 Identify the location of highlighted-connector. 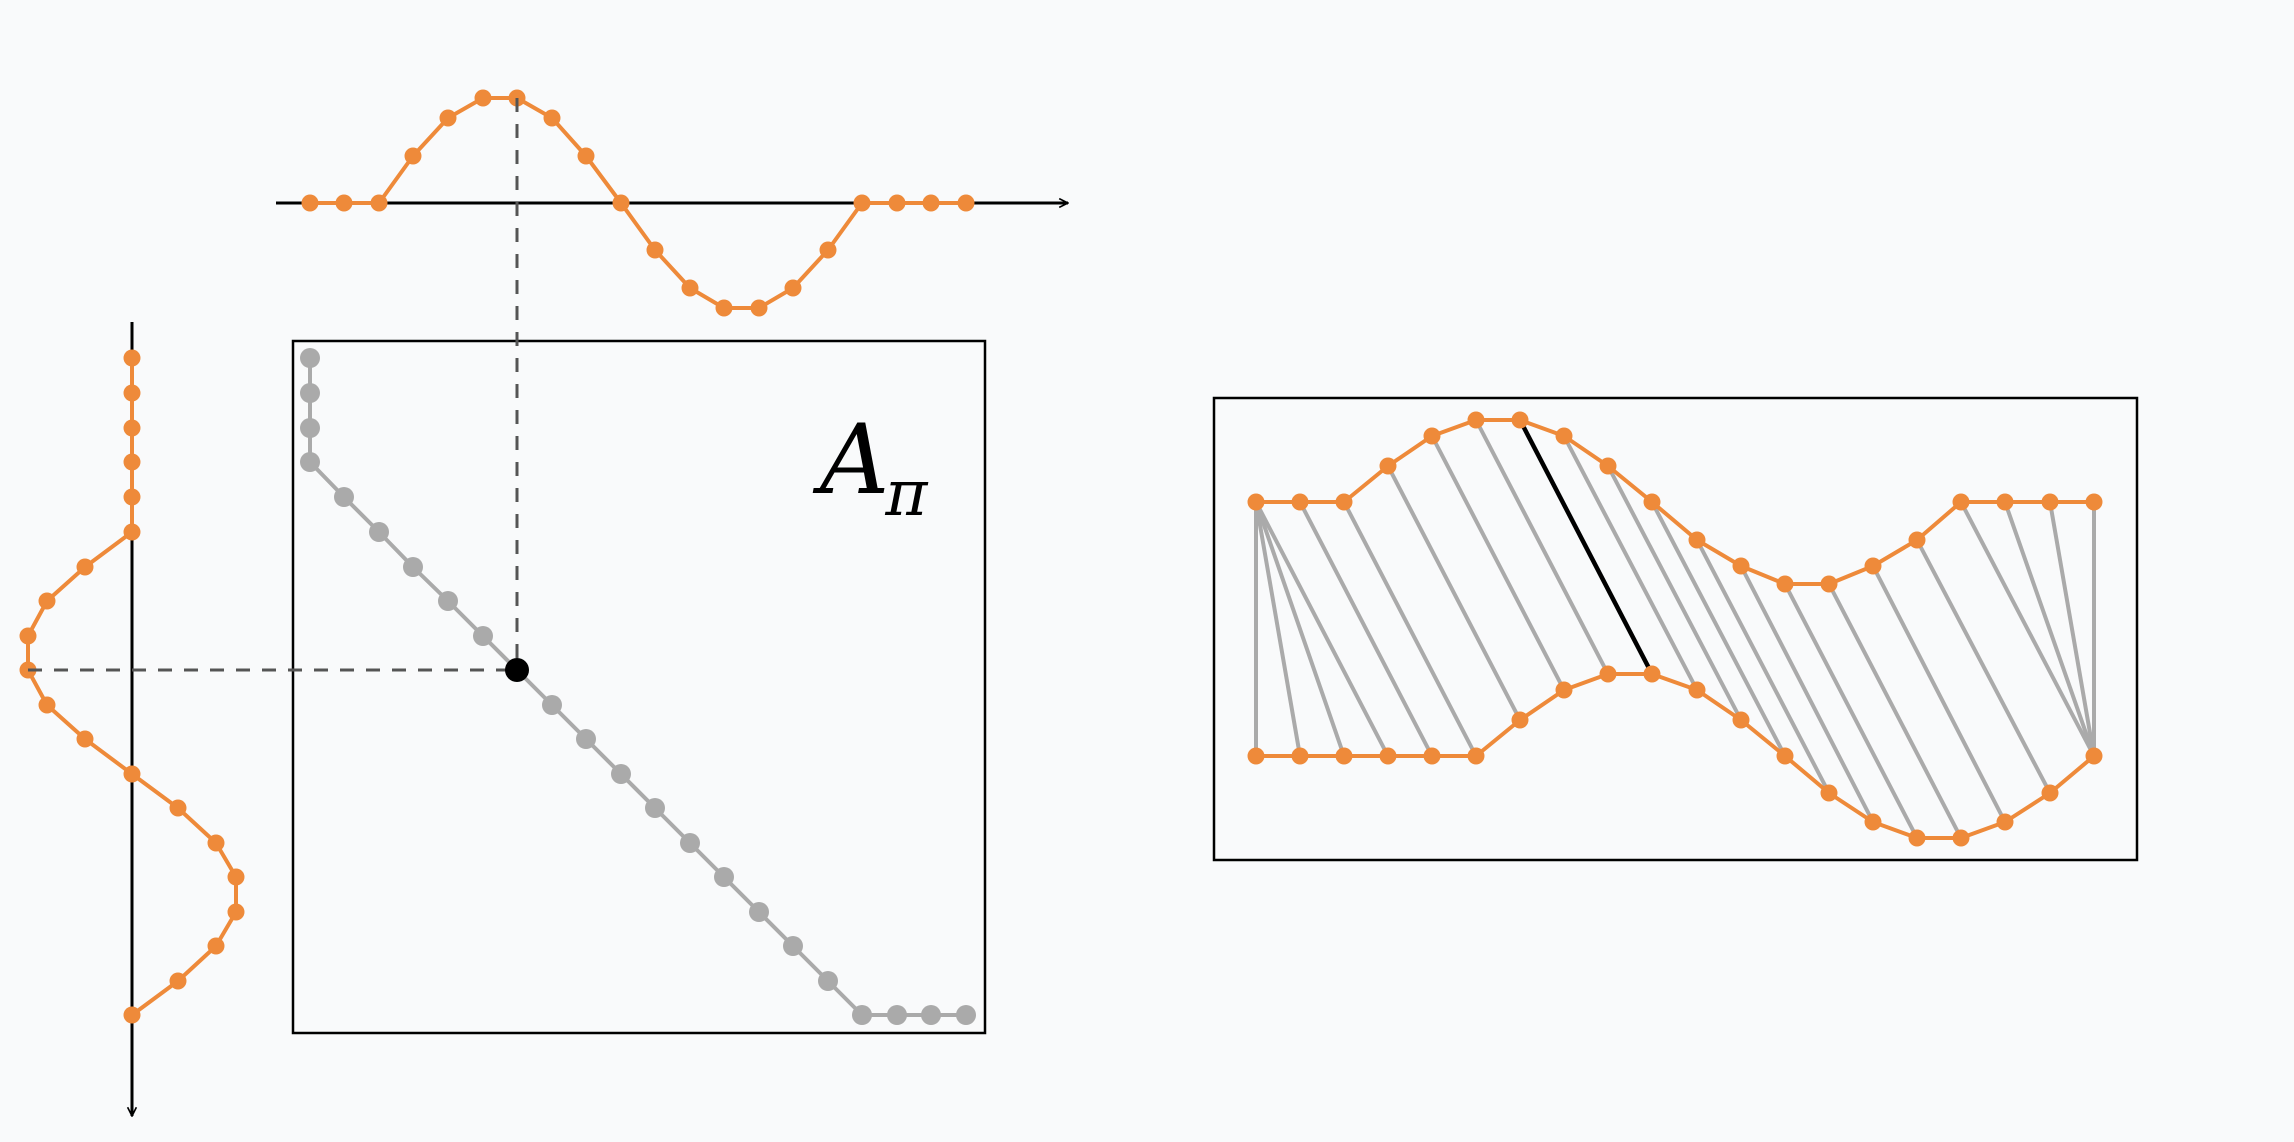
(1586, 547).